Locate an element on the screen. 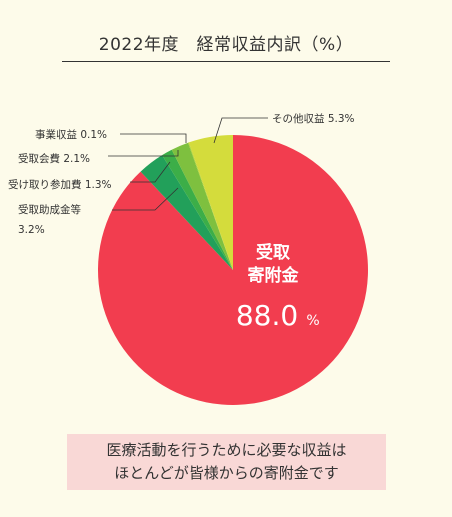 Image resolution: width=452 pixels, height=517 pixels. note-line-1: 医療活動を行うために必要な収益は is located at coordinates (226, 450).